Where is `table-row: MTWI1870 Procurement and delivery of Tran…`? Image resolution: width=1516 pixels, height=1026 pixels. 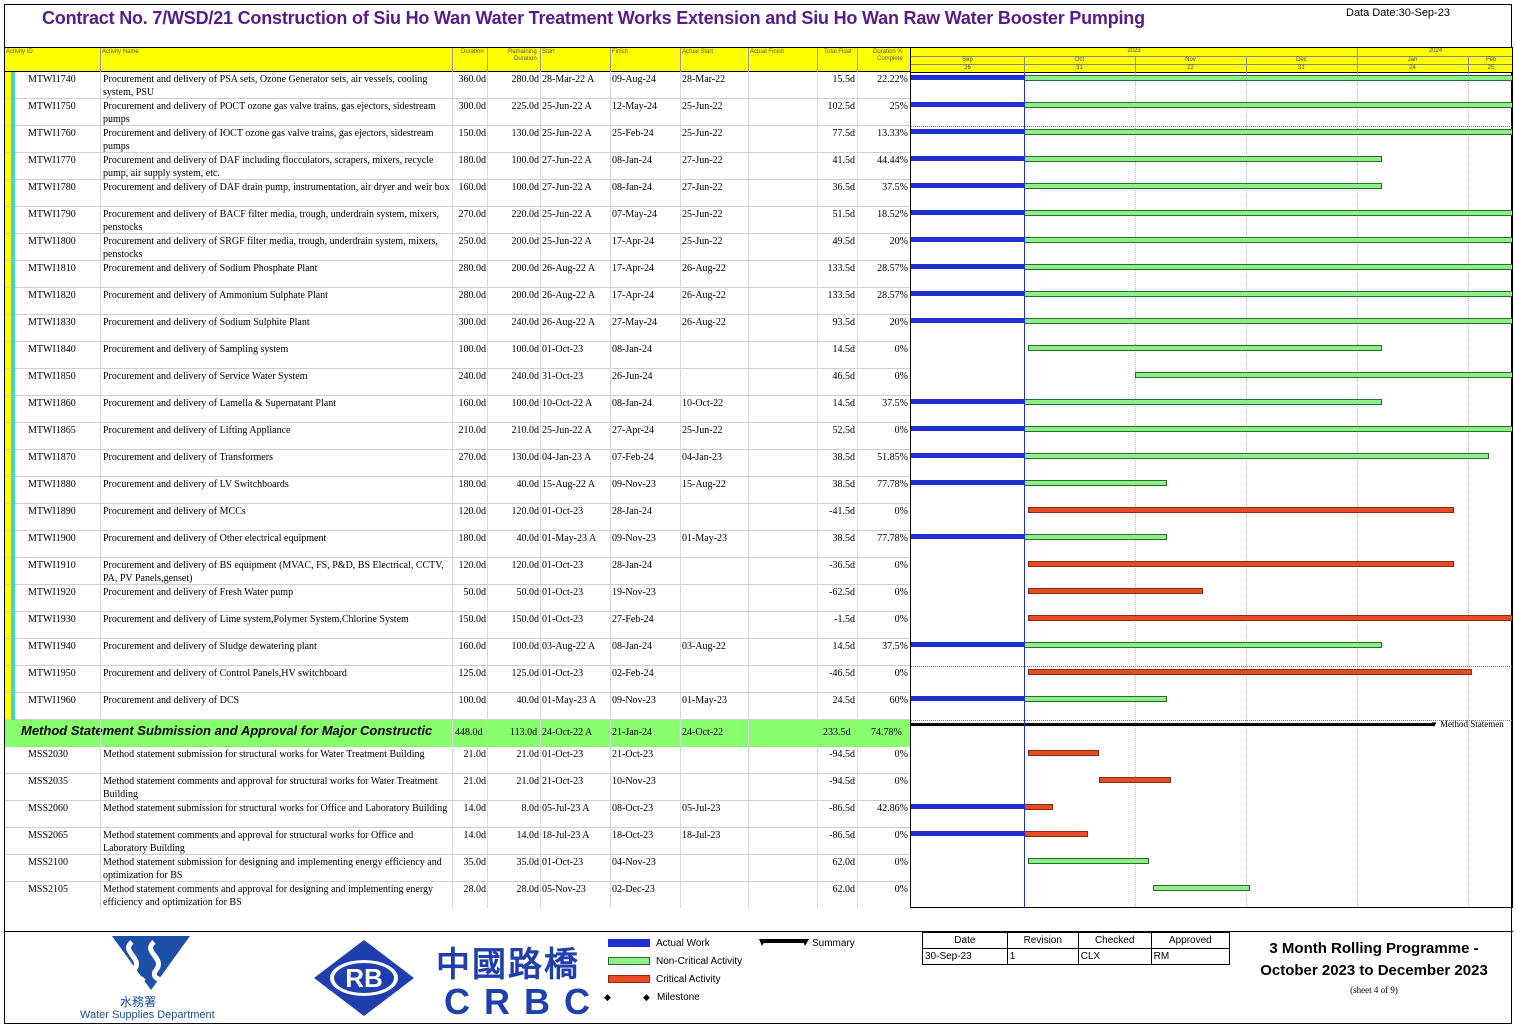 table-row: MTWI1870 Procurement and delivery of Tran… is located at coordinates (457, 463).